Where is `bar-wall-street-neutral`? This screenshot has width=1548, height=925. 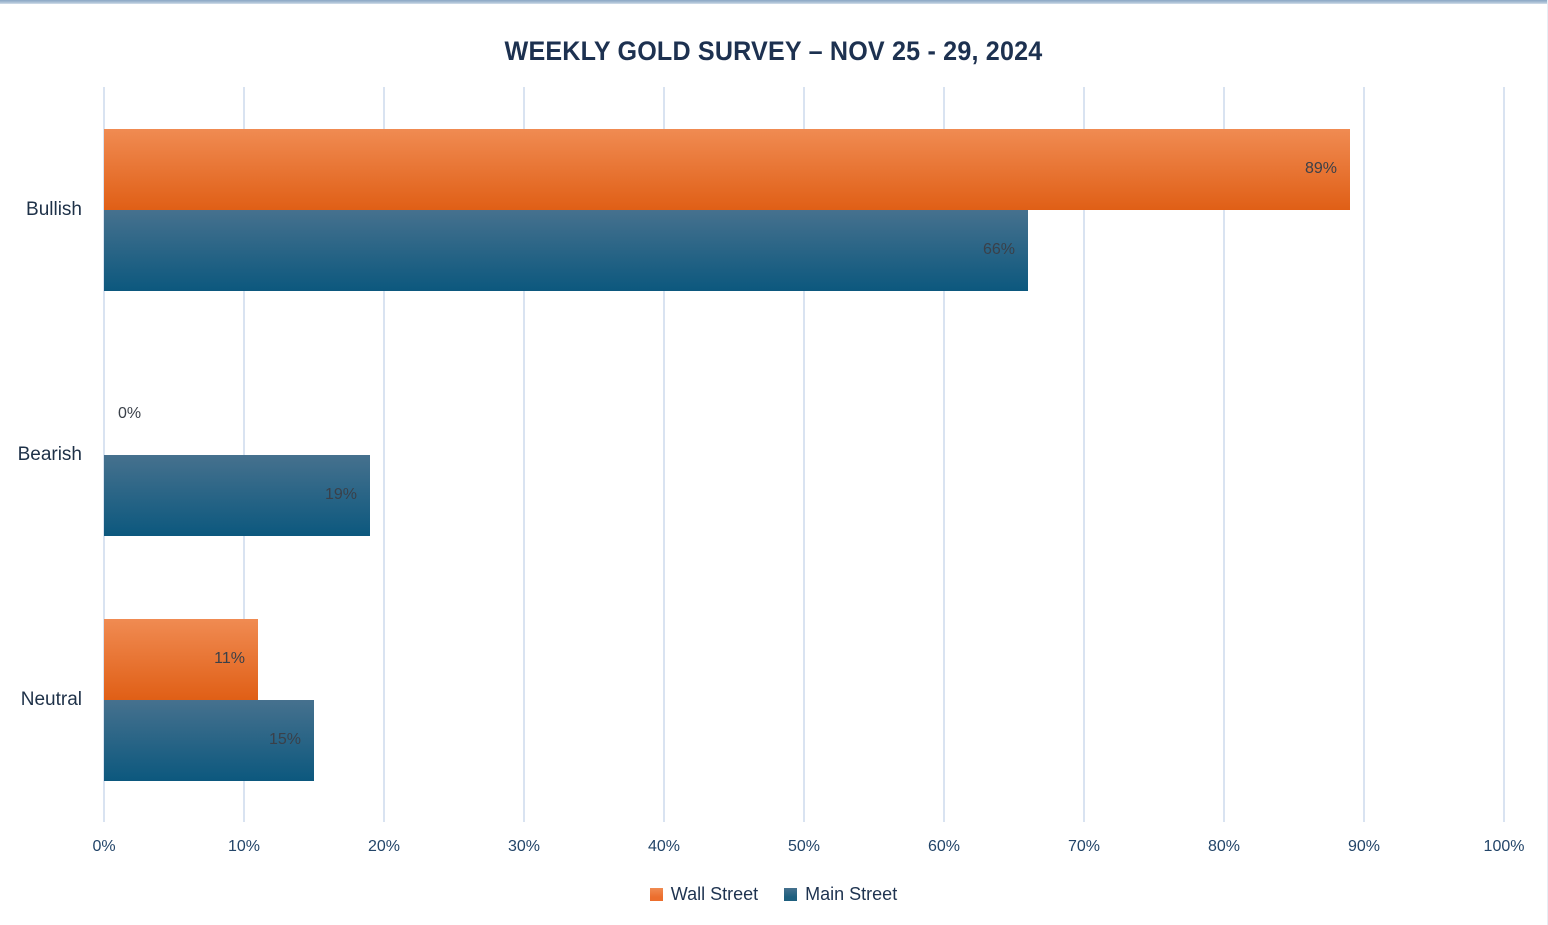 bar-wall-street-neutral is located at coordinates (181, 659).